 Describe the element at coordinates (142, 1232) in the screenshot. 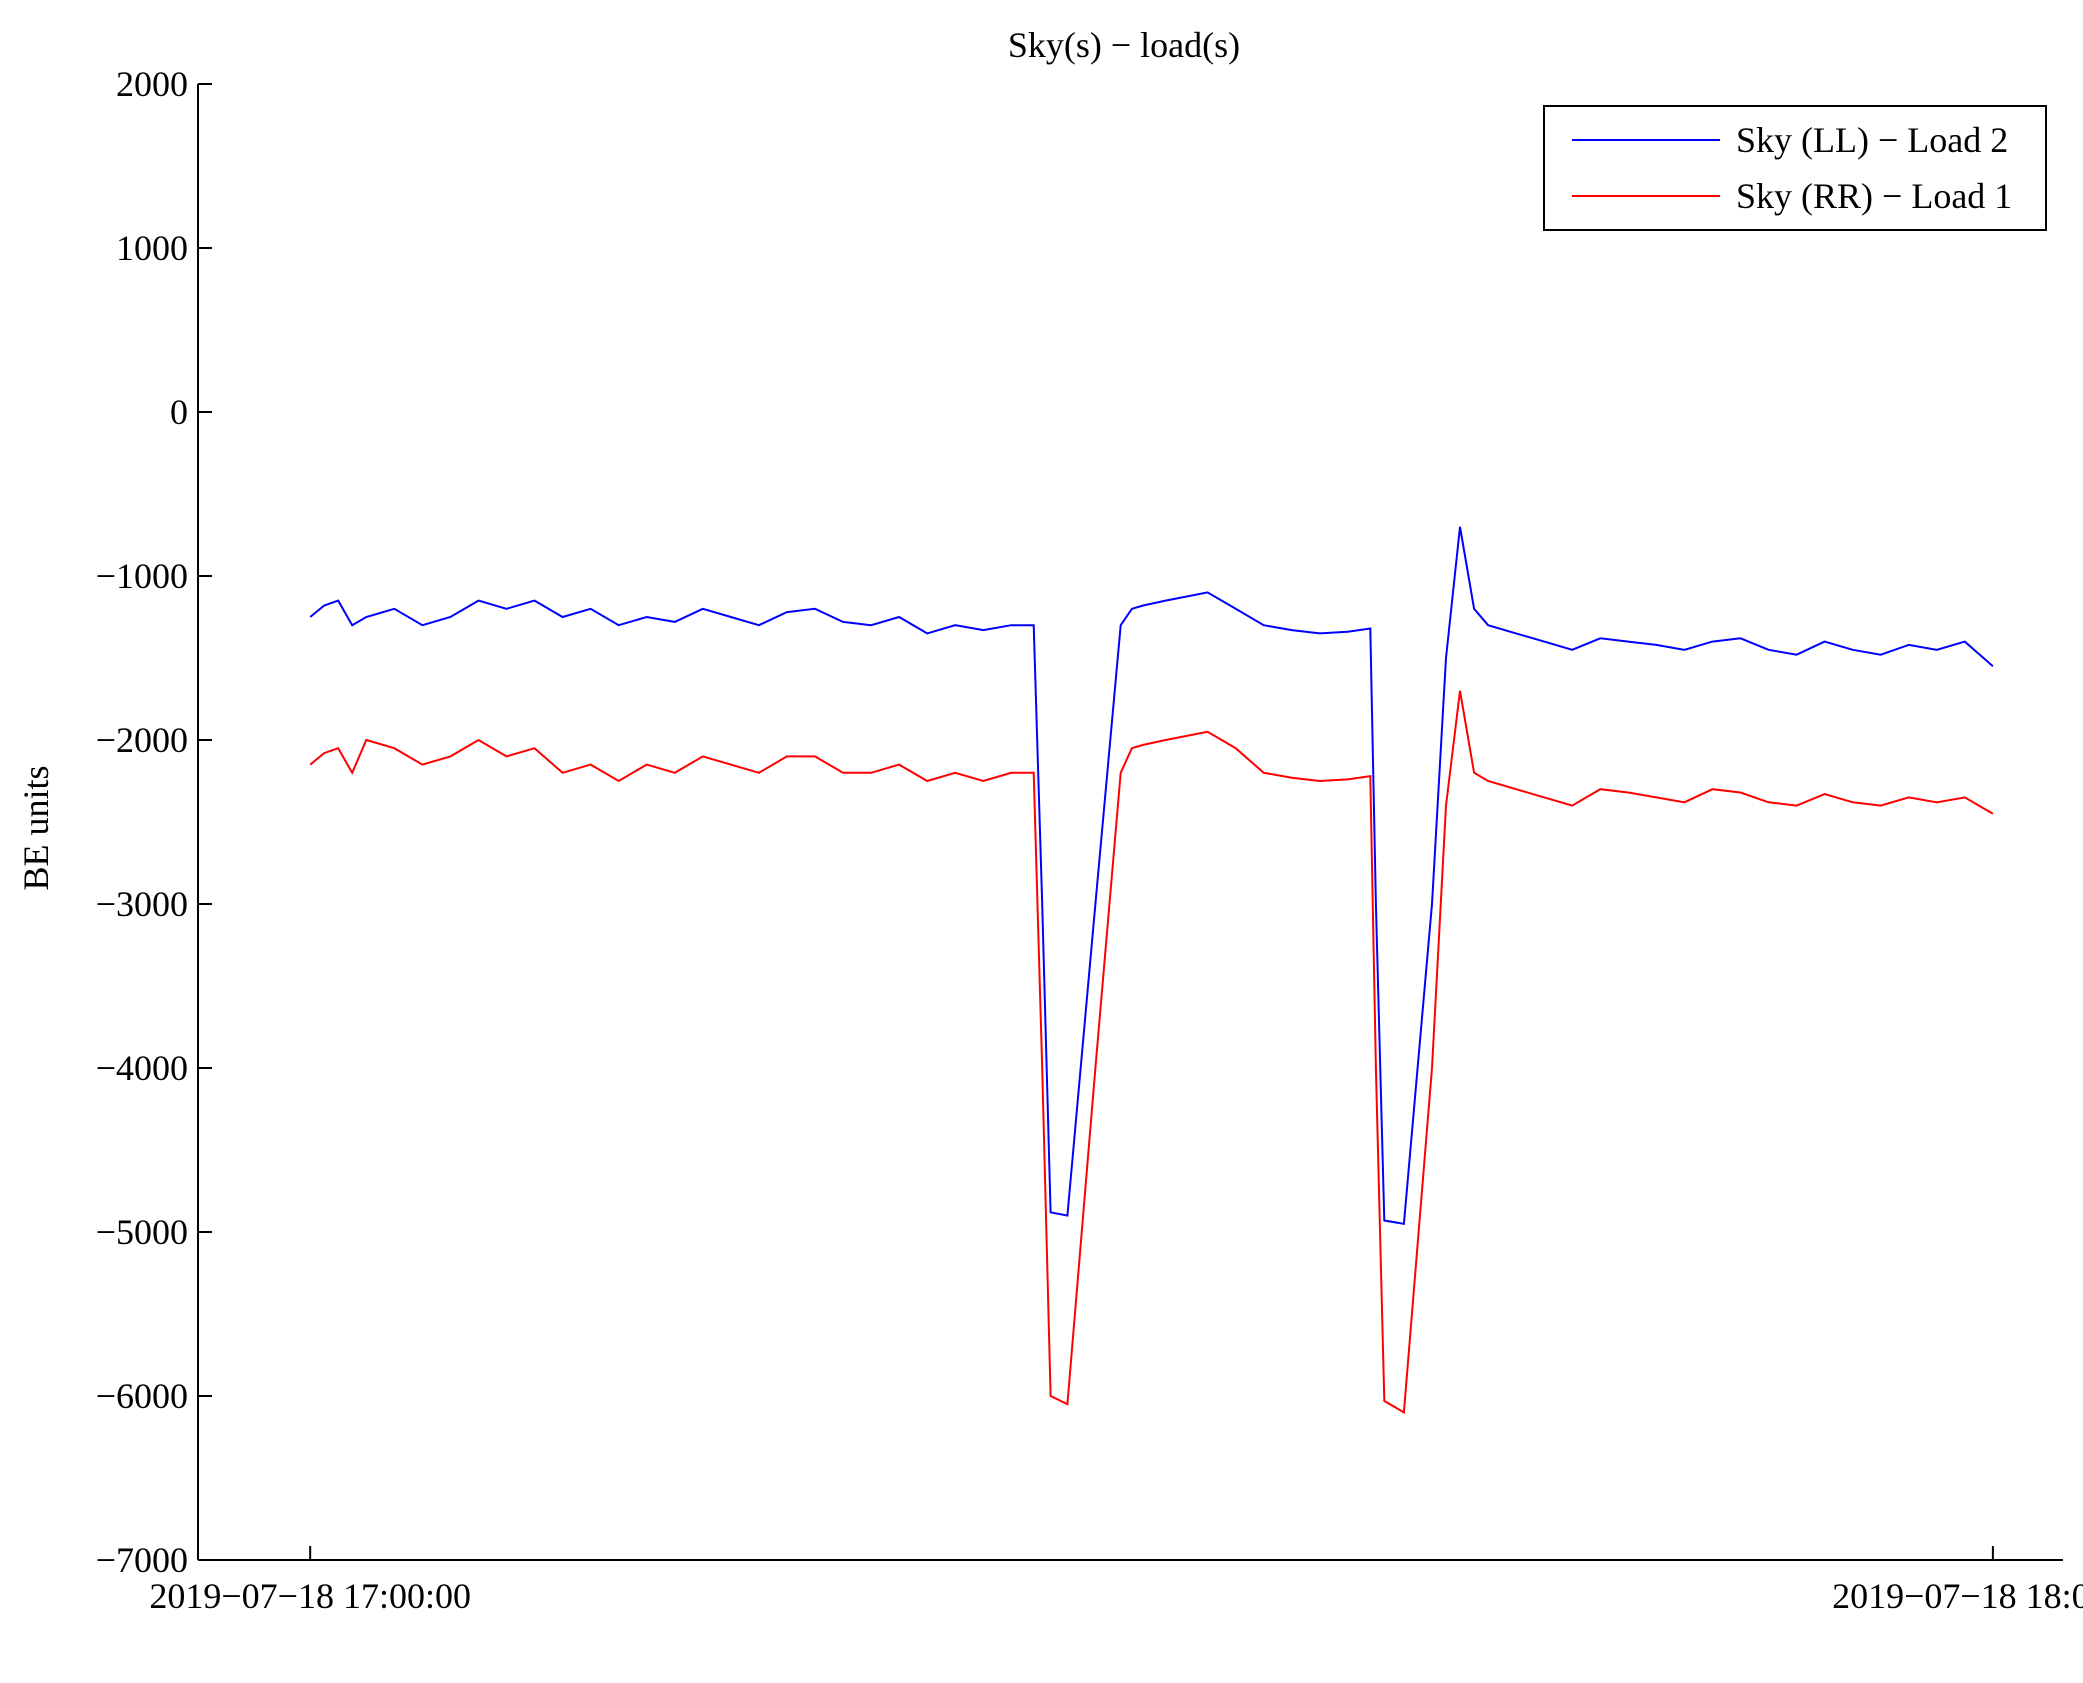

I see `y-tick-label: −5000` at that location.